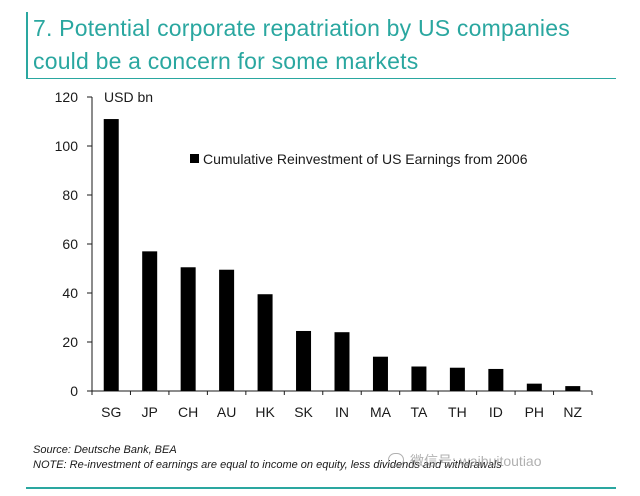 The image size is (640, 496). What do you see at coordinates (226, 412) in the screenshot?
I see `x-tick-label-au: AU` at bounding box center [226, 412].